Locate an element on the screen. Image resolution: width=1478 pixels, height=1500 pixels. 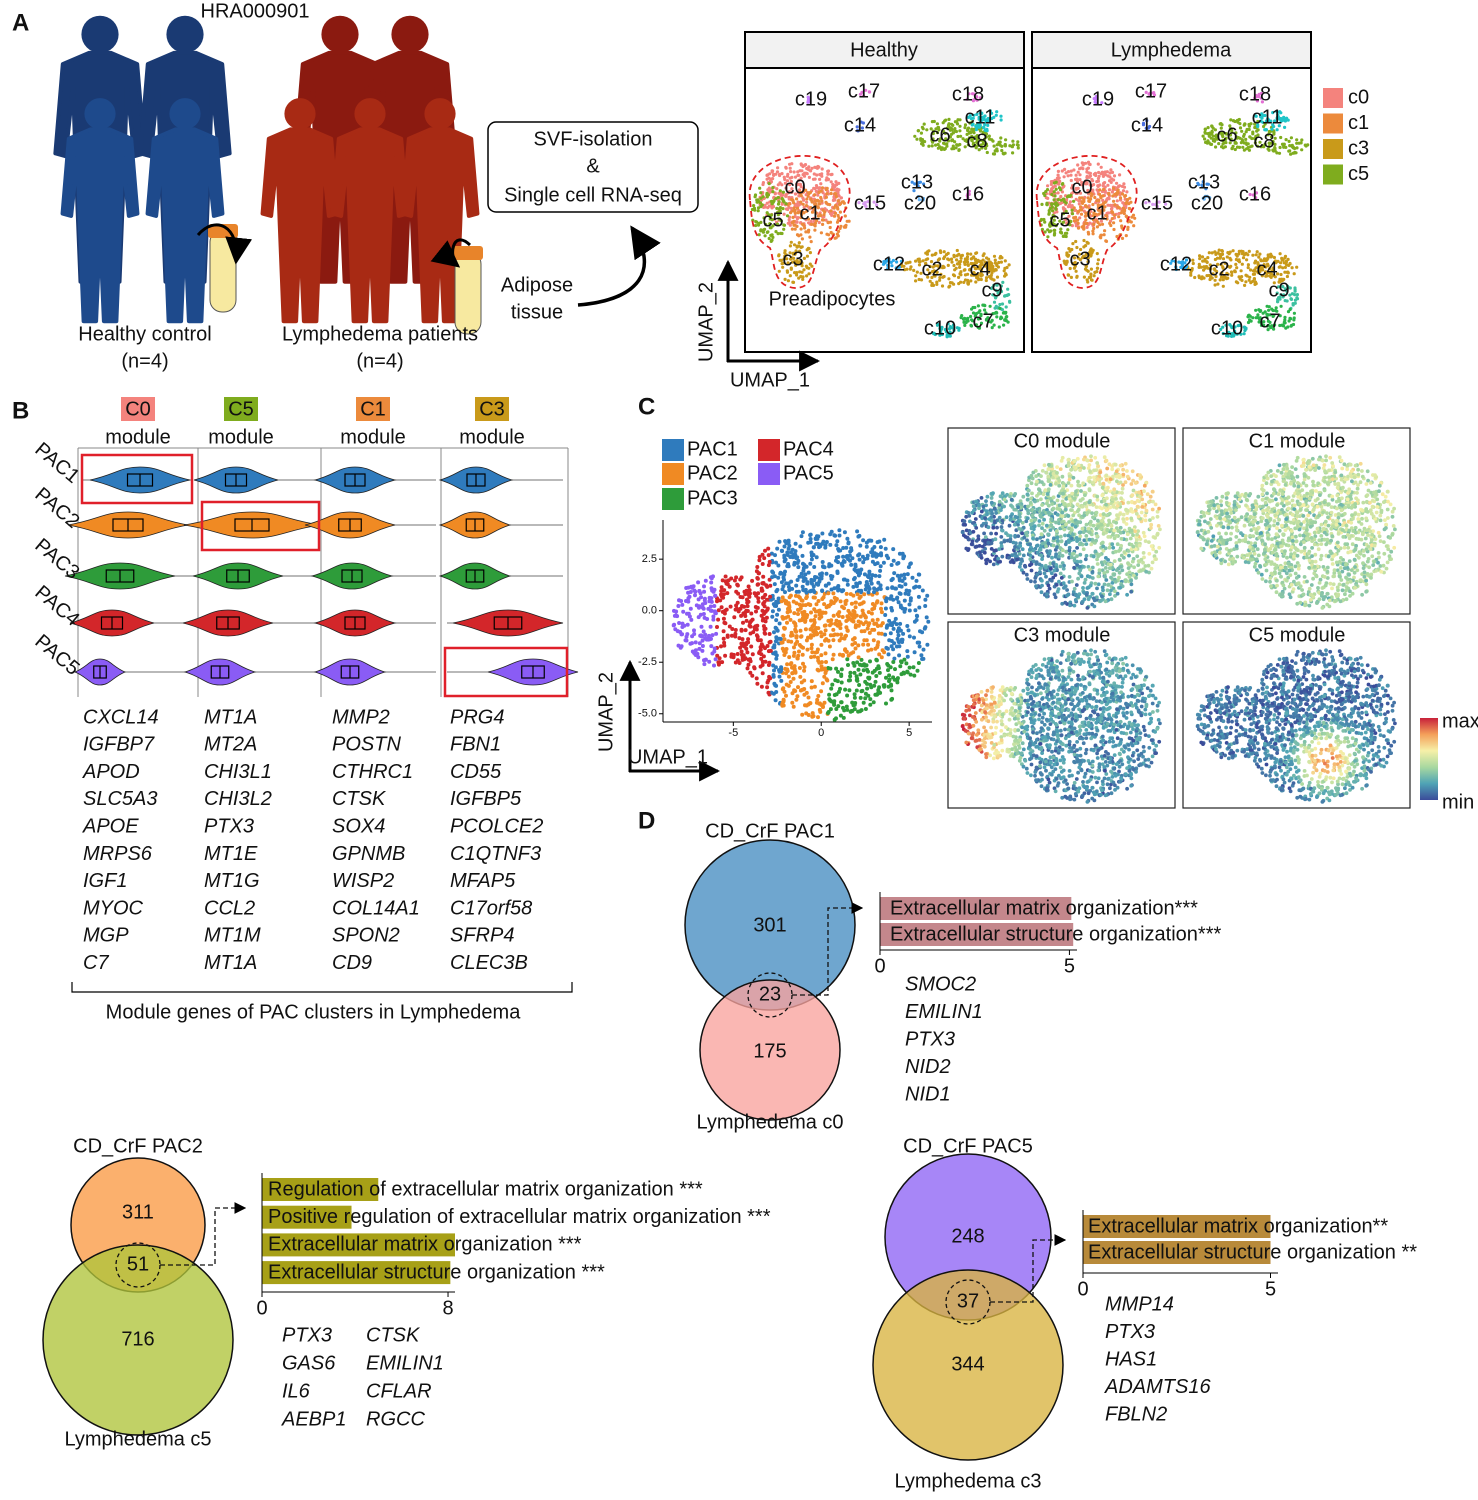
legend-swatch is located at coordinates (673, 450).